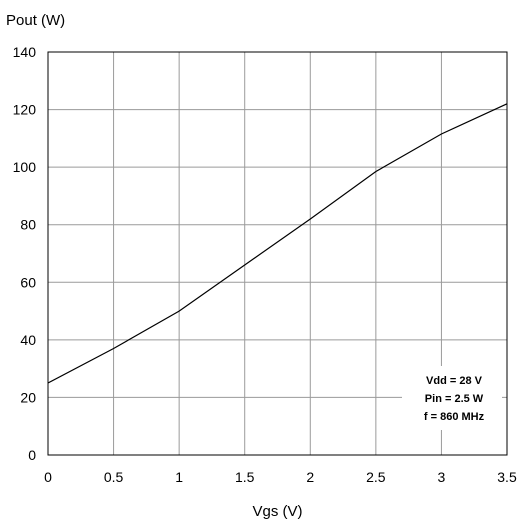 The image size is (523, 522). I want to click on x-tick-label: 3.5, so click(507, 477).